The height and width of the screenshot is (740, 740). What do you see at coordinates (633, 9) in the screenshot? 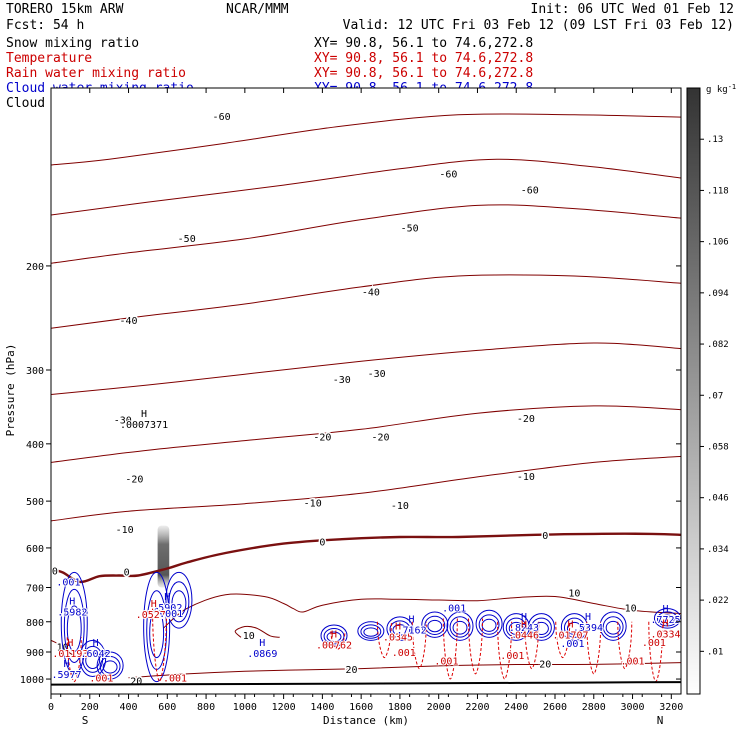
I see `init-time: Init: 06 UTC Wed 01 Feb 12` at bounding box center [633, 9].